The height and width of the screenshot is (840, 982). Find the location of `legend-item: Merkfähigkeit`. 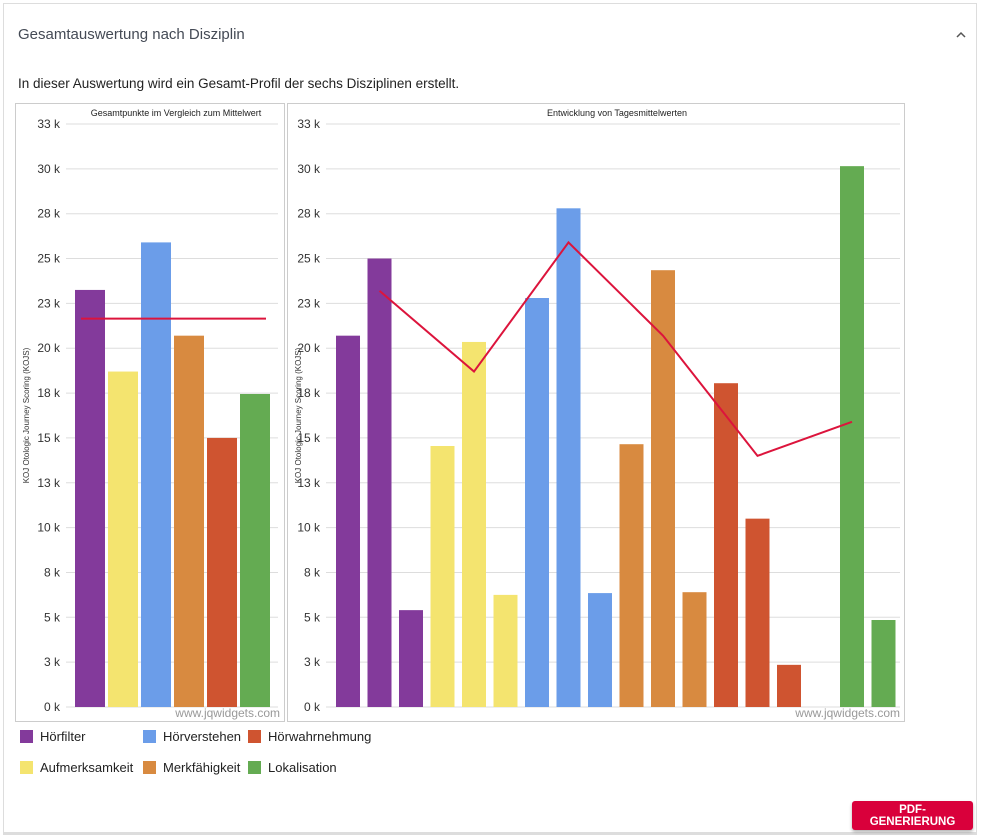

legend-item: Merkfähigkeit is located at coordinates (191, 767).